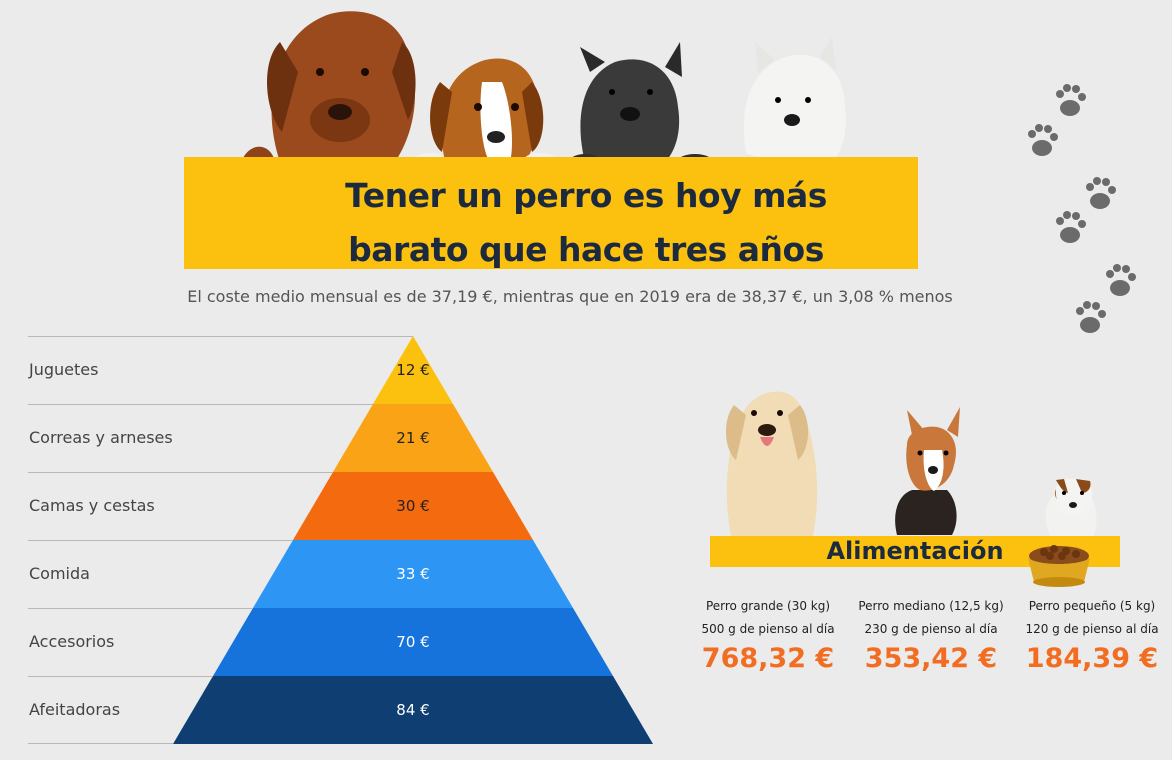  What do you see at coordinates (101, 437) in the screenshot?
I see `row-label: Correas y arneses` at bounding box center [101, 437].